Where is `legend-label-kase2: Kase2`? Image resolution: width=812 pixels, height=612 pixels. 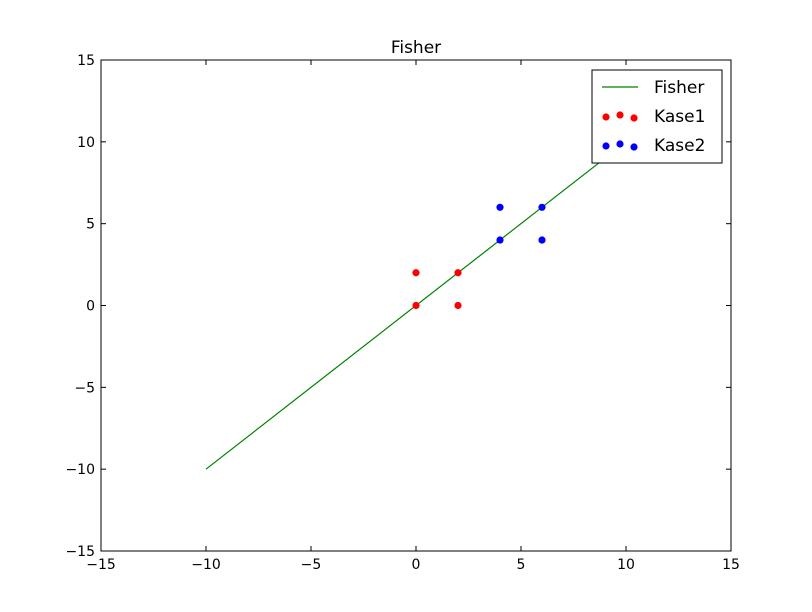
legend-label-kase2: Kase2 is located at coordinates (679, 146).